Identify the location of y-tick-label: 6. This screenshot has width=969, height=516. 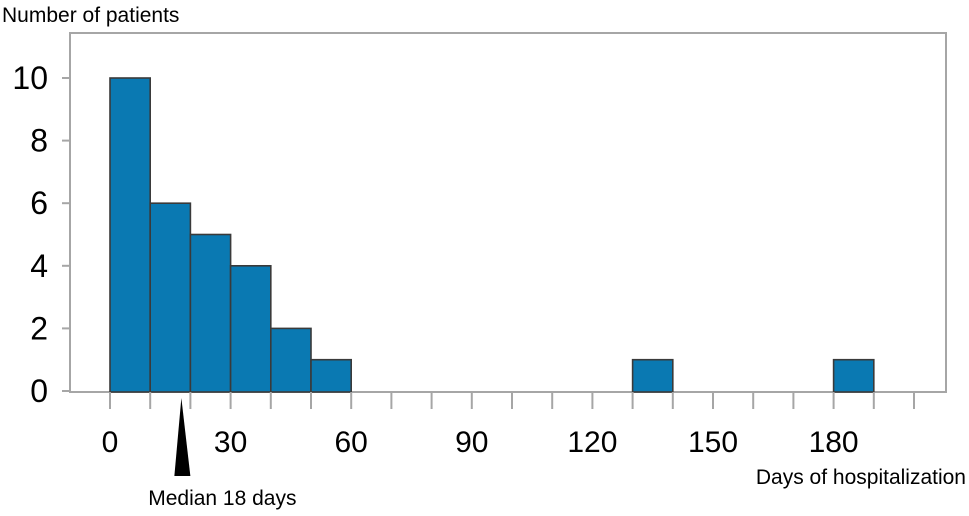
(39, 203).